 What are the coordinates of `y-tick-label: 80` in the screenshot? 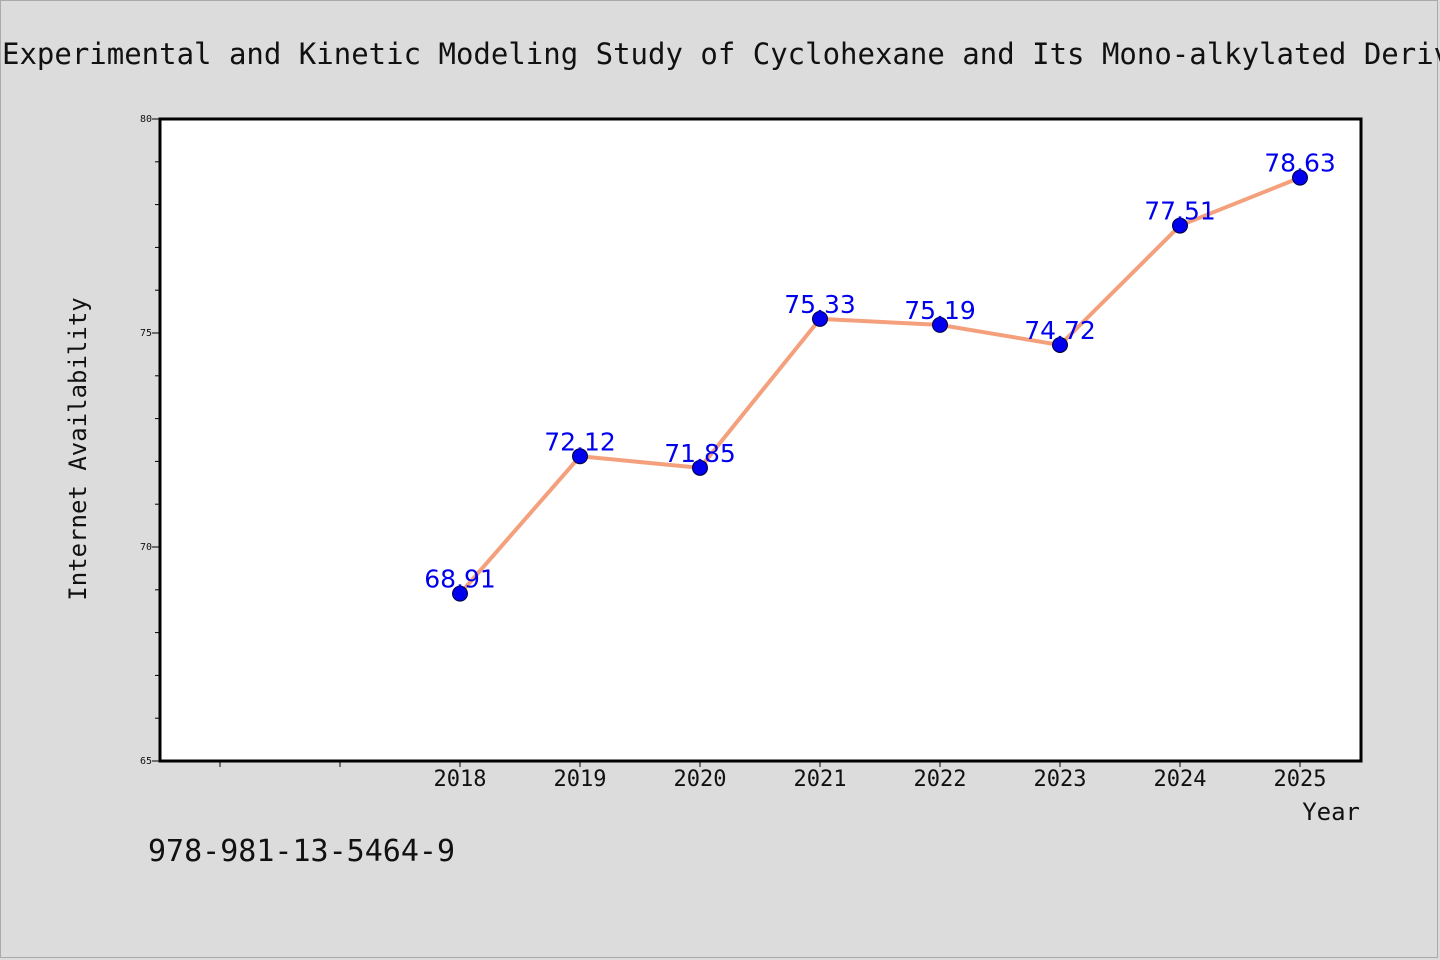 It's located at (146, 119).